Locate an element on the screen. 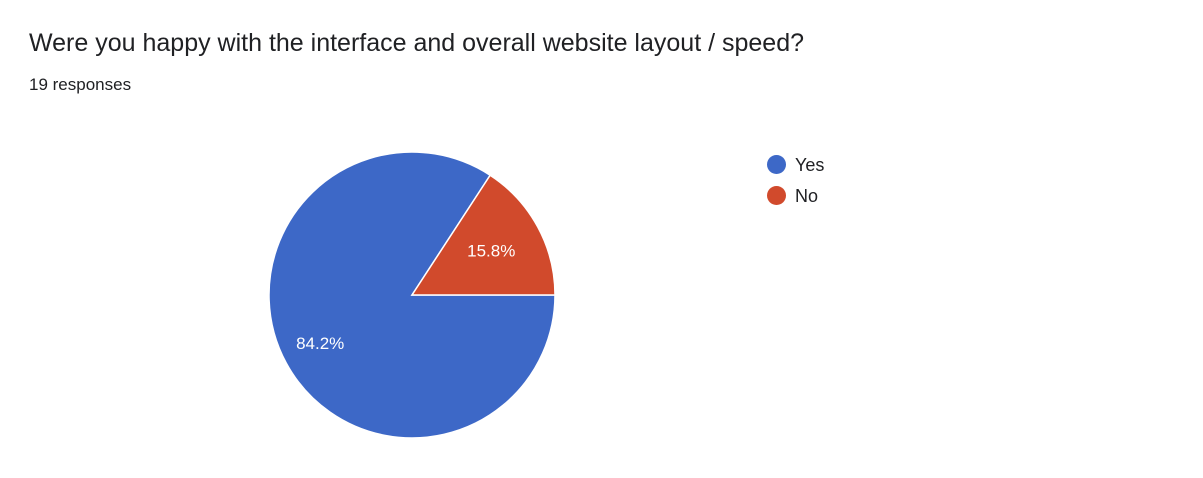 This screenshot has width=1203, height=478. legend-item-yes: Yes is located at coordinates (795, 164).